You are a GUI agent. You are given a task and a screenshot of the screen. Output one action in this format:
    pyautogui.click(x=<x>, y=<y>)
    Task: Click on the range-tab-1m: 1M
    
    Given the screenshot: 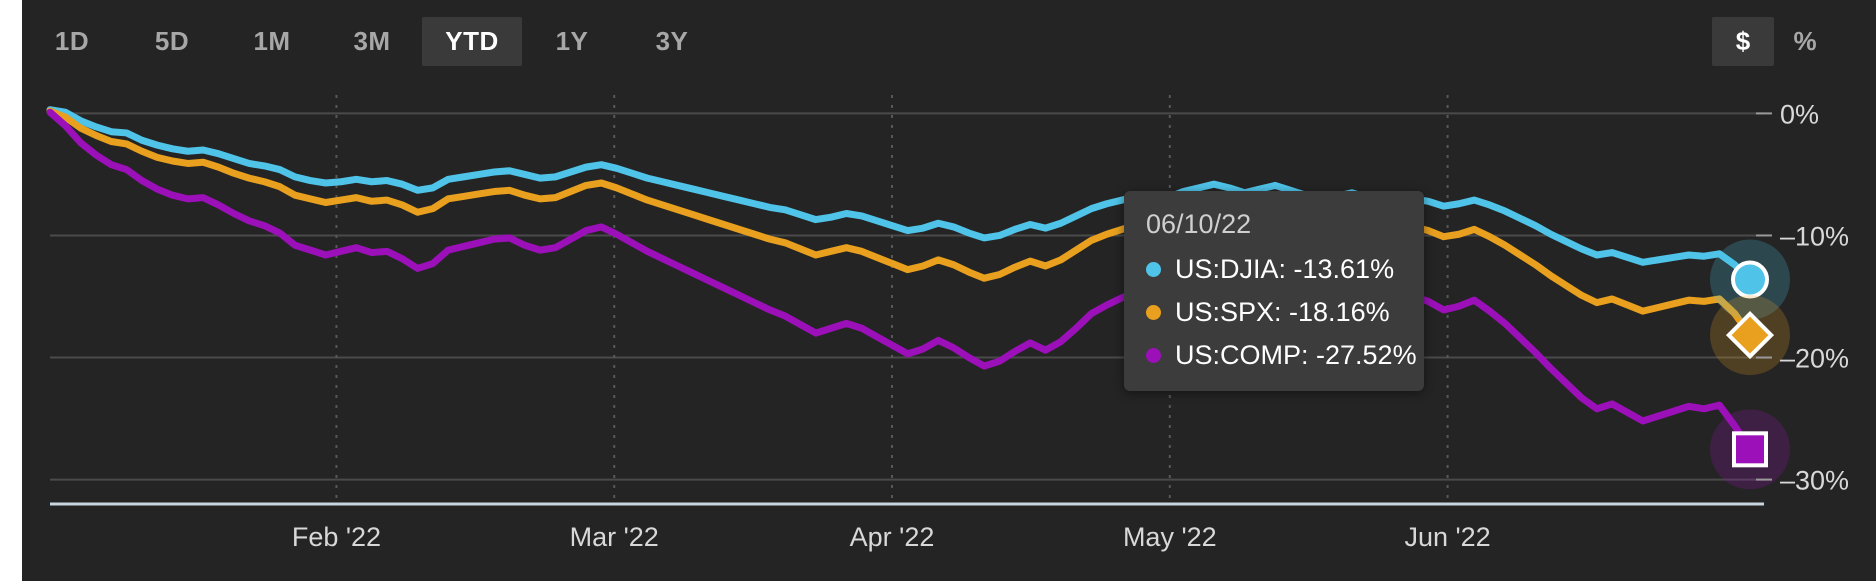 What is the action you would take?
    pyautogui.click(x=272, y=41)
    